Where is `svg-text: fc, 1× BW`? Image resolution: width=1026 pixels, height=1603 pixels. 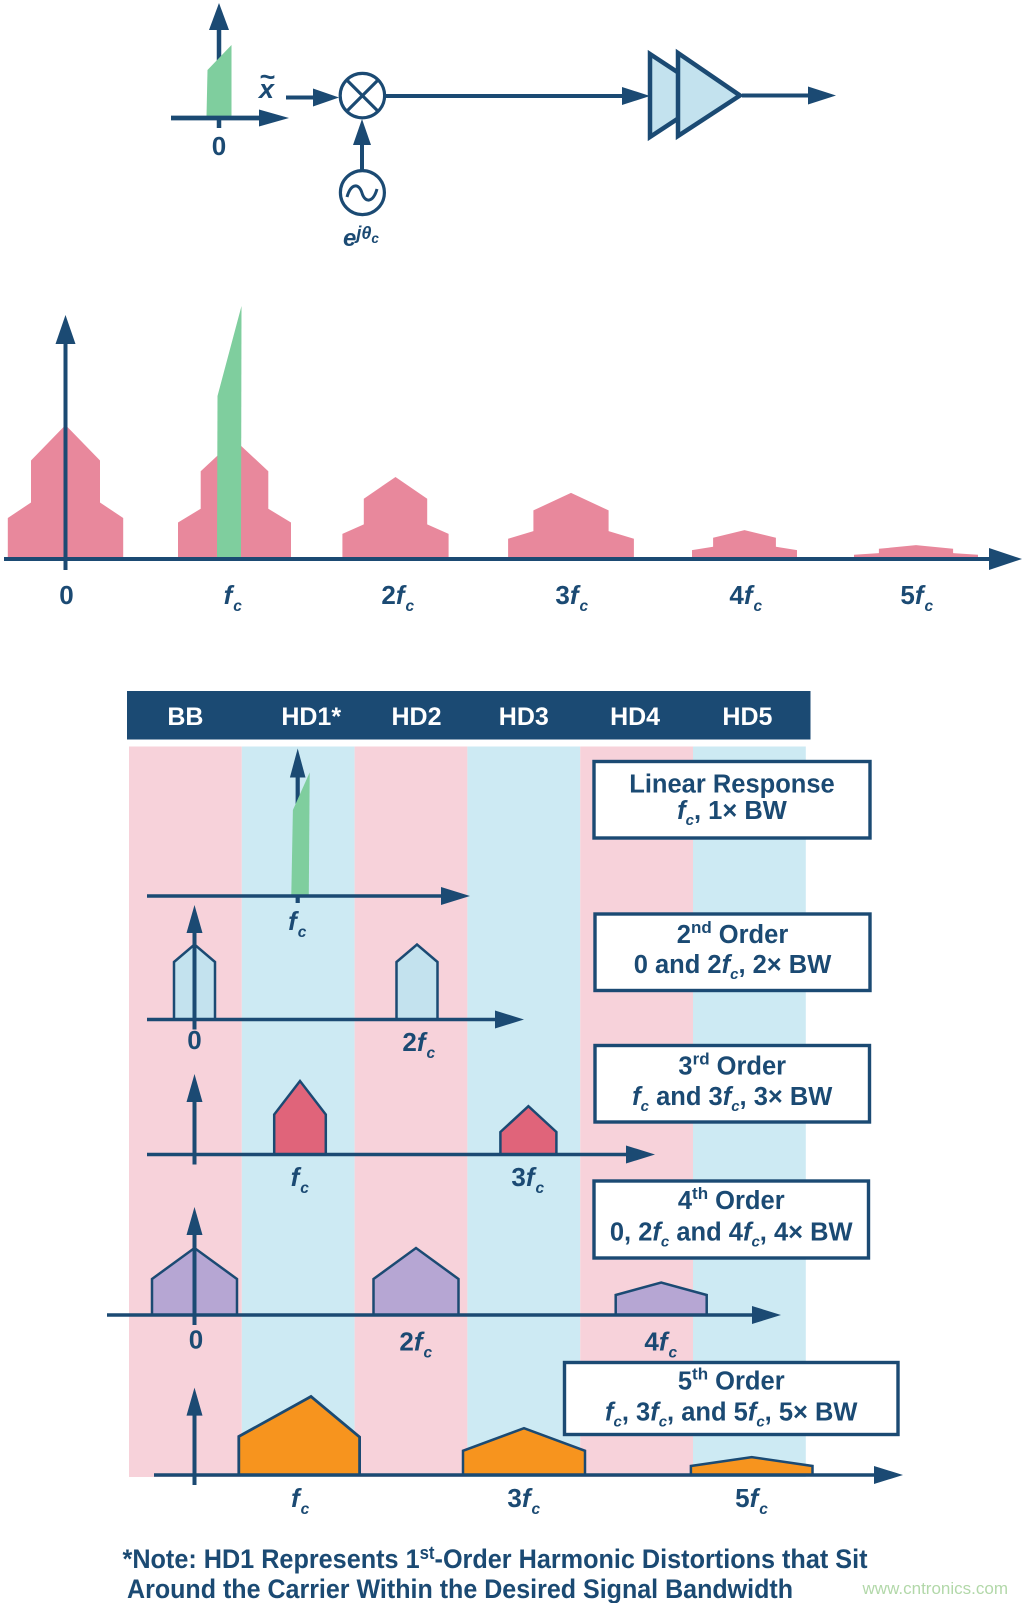 svg-text: fc, 1× BW is located at coordinates (732, 813).